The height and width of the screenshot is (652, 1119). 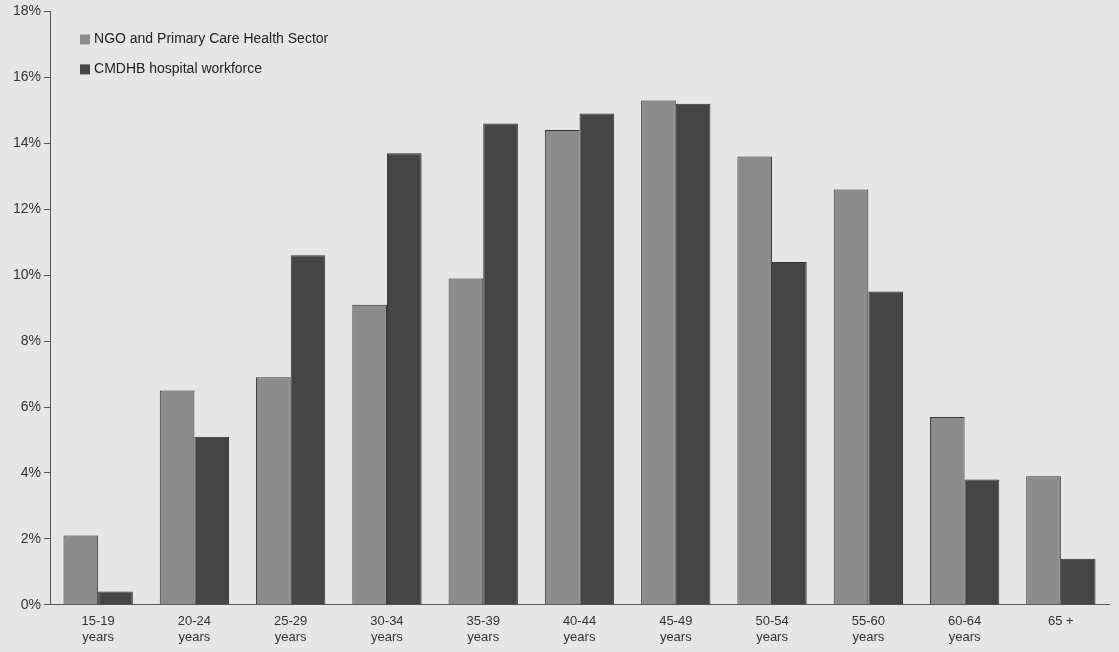 What do you see at coordinates (1061, 621) in the screenshot?
I see `x-tick-label: 65 +` at bounding box center [1061, 621].